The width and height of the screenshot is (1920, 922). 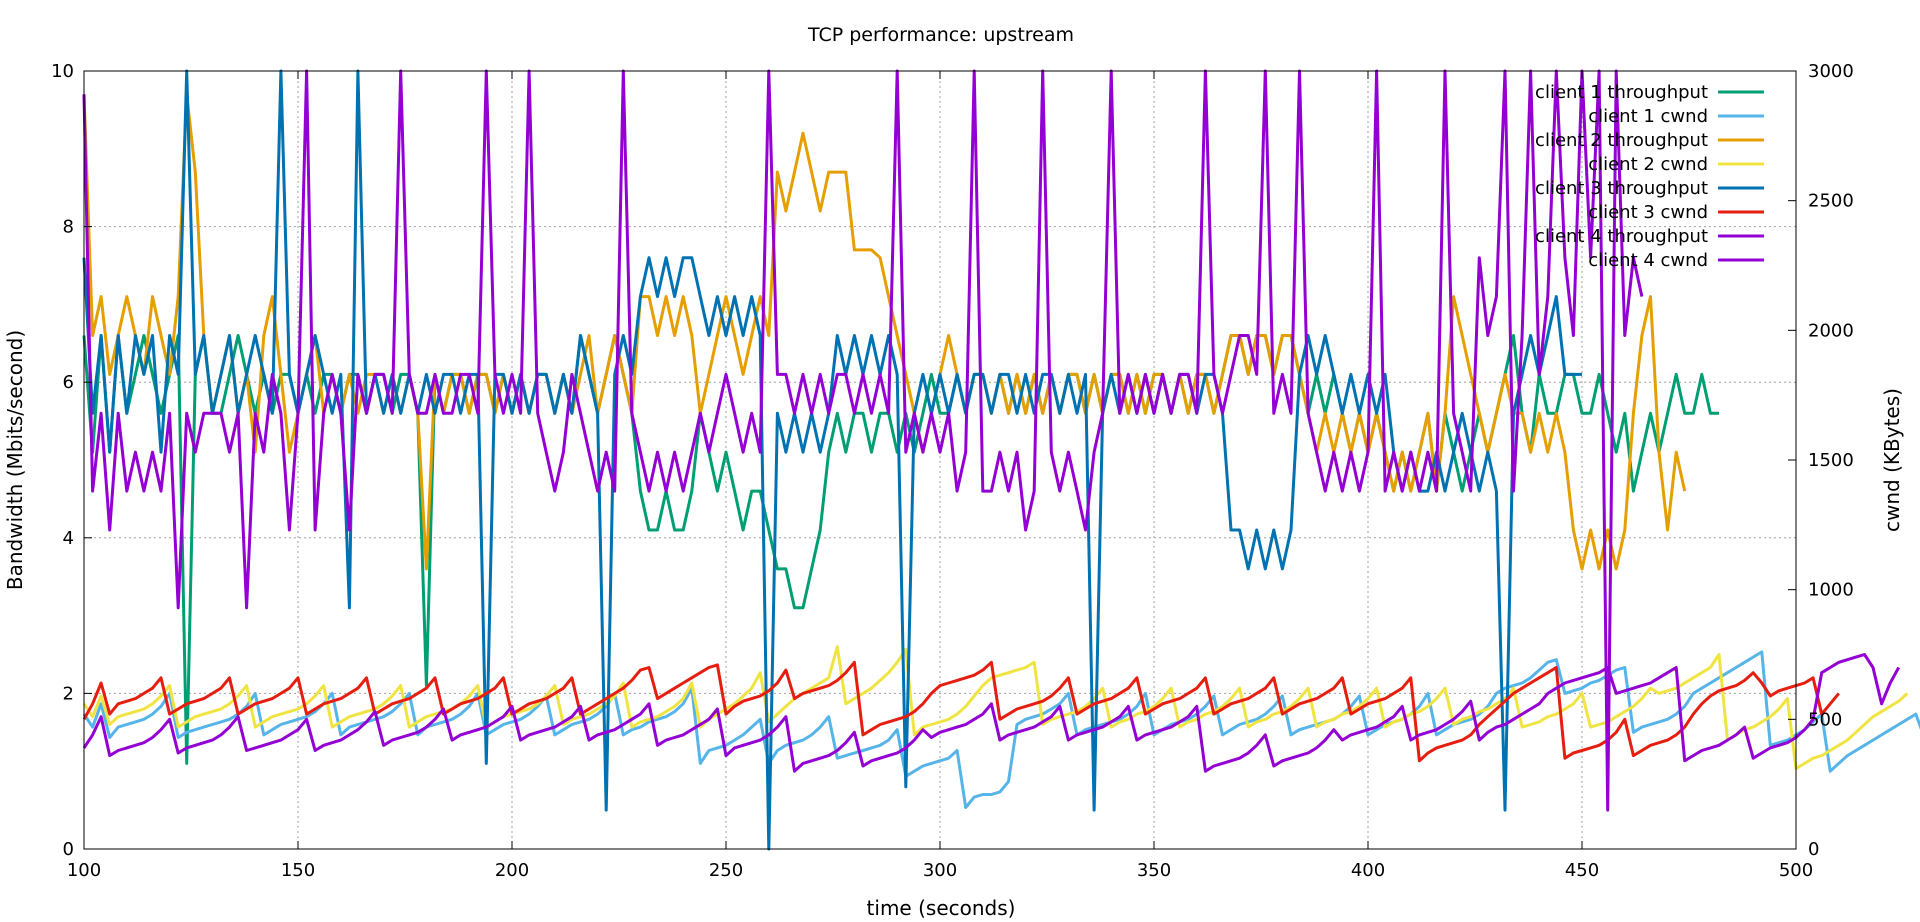 What do you see at coordinates (1831, 330) in the screenshot?
I see `y2-tick-label: 2000` at bounding box center [1831, 330].